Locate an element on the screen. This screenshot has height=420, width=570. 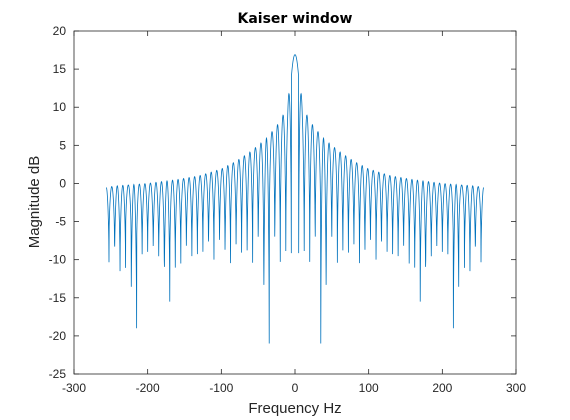
x-axis-label: Frequency Hz is located at coordinates (294, 408).